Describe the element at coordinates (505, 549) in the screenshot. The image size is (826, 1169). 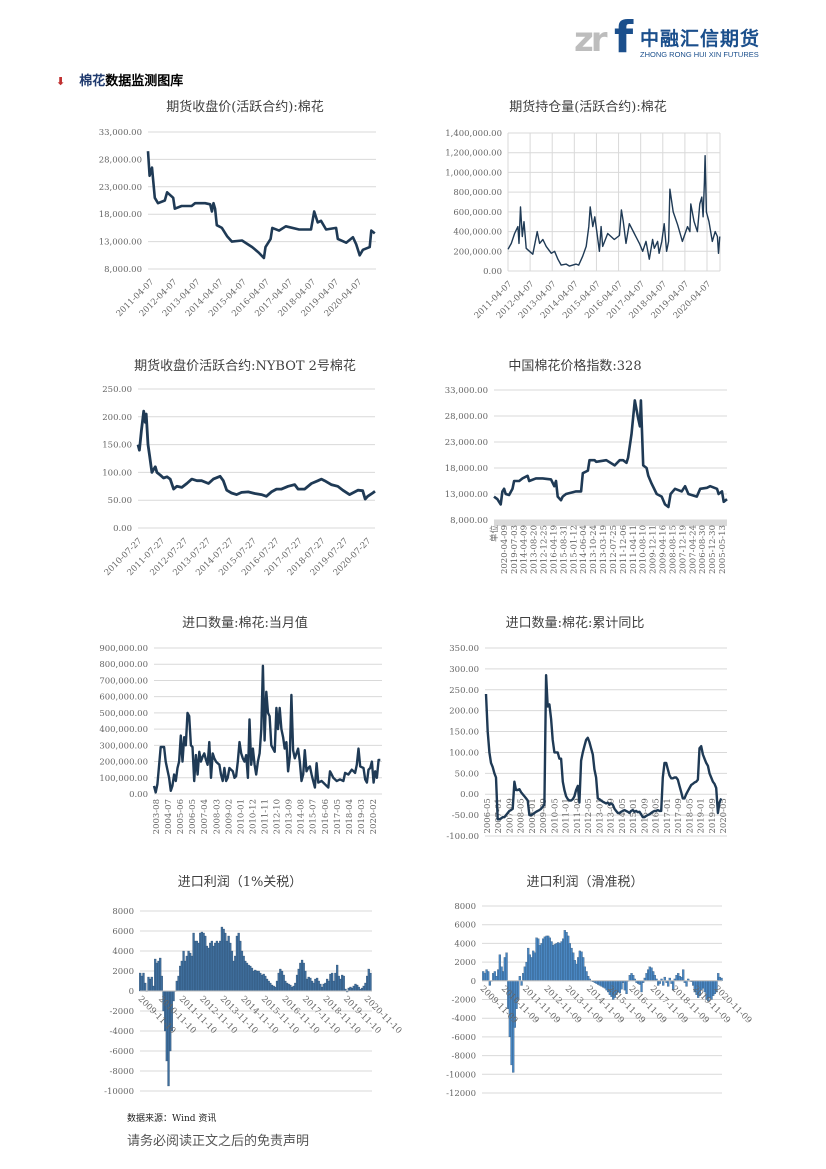
I see `x-tick-label: 2020-04-09` at that location.